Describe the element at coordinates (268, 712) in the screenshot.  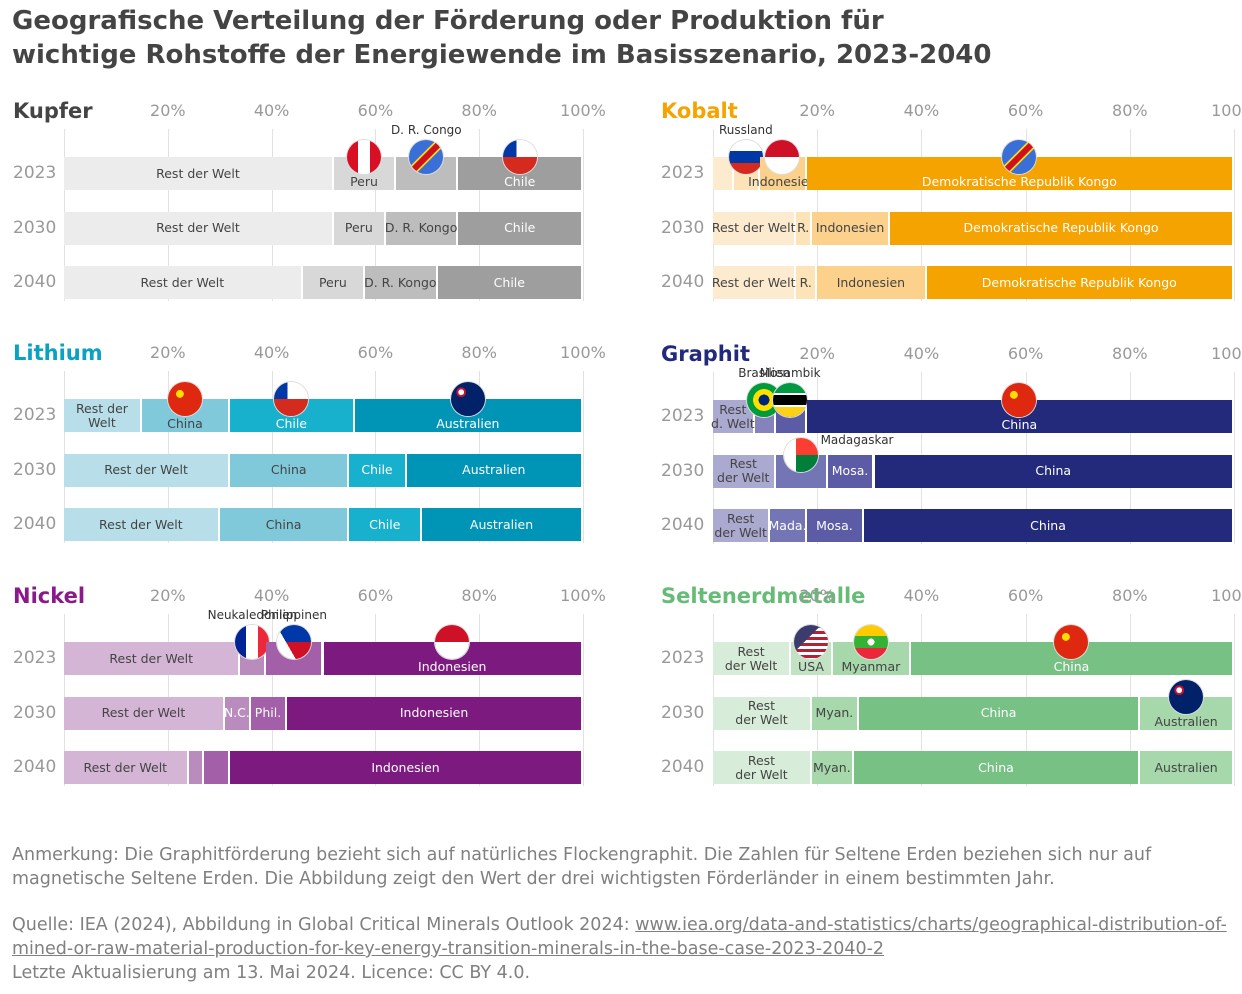
I see `segment-label: Phil.` at that location.